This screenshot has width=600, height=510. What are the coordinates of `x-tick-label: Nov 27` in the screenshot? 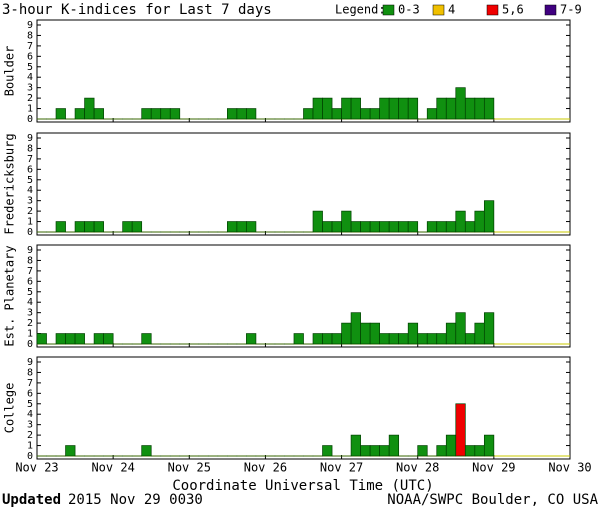 It's located at (341, 468).